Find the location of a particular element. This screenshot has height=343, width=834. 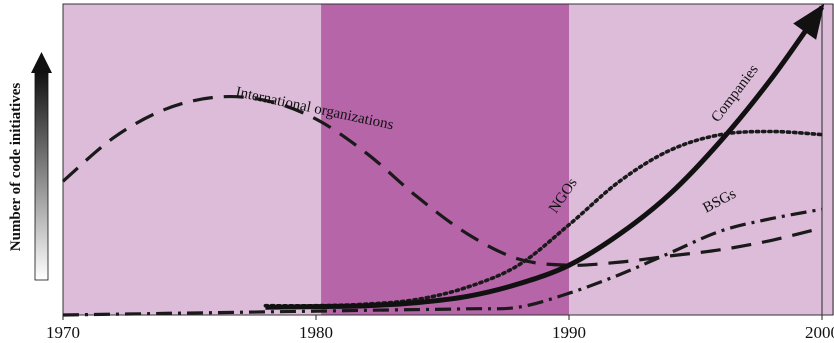

series-arrowhead-companies-icon is located at coordinates (809, 21).